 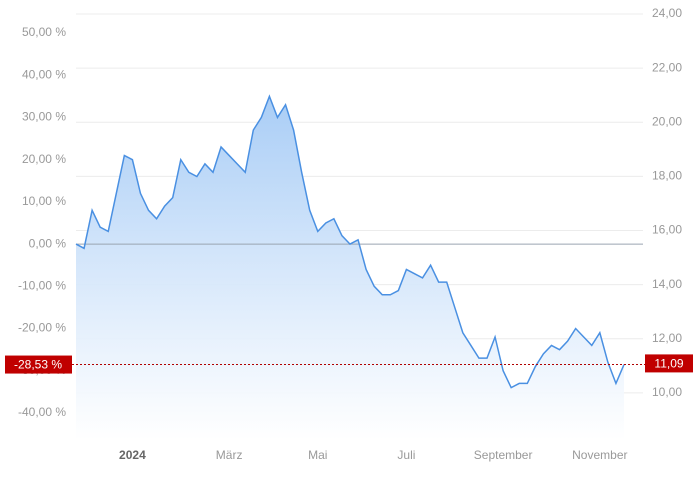 What do you see at coordinates (132, 455) in the screenshot?
I see `x-tick-label: 2024` at bounding box center [132, 455].